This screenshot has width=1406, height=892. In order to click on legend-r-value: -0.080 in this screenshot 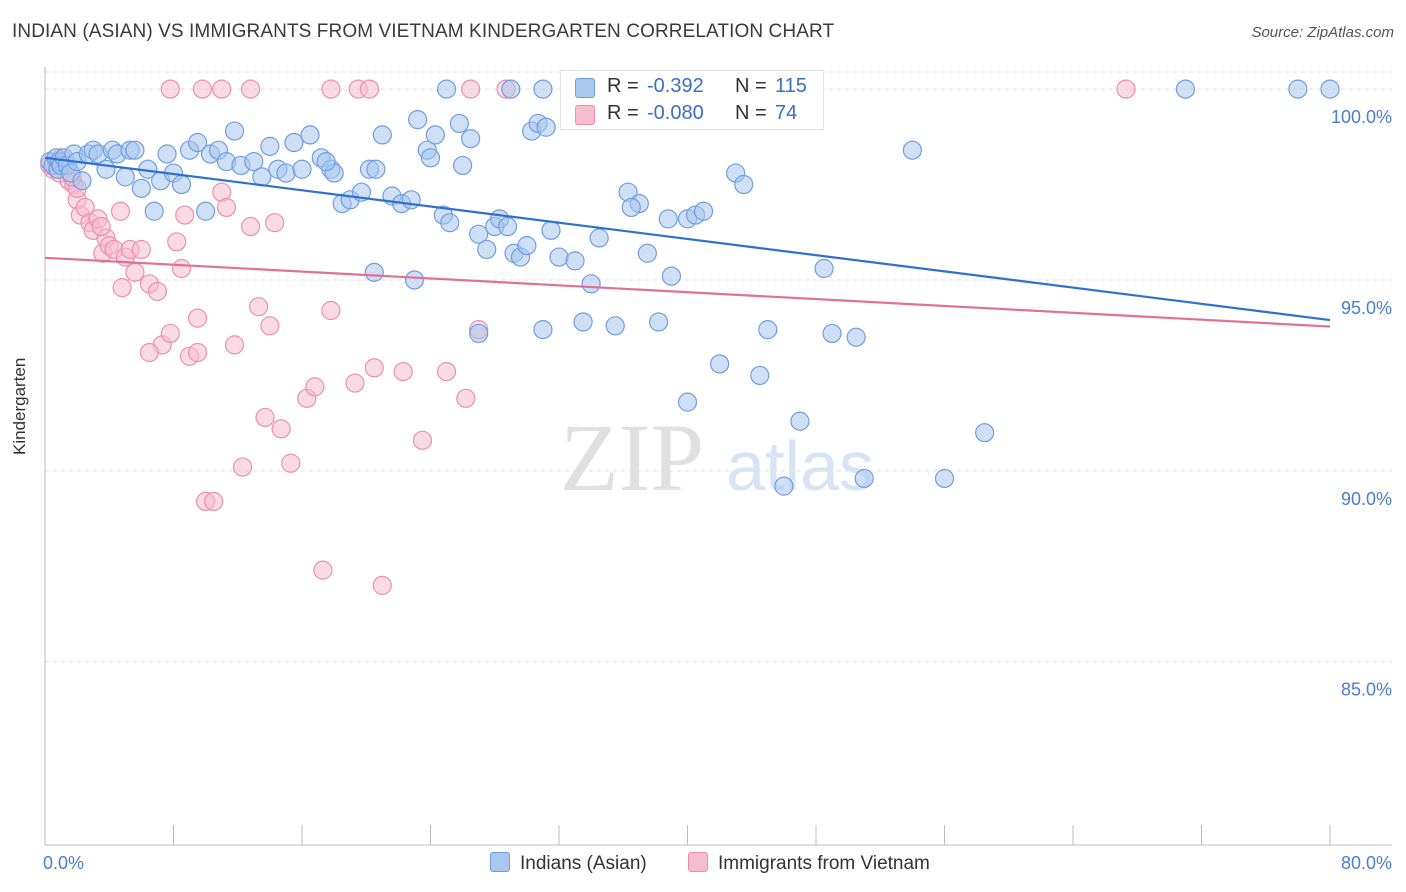, I will do `click(675, 113)`.